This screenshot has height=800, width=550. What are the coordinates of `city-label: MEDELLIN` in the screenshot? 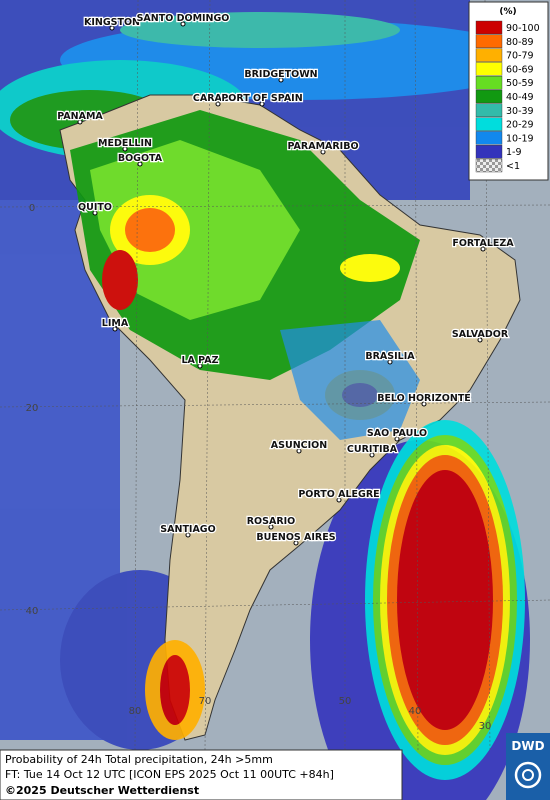 It's located at (125, 143).